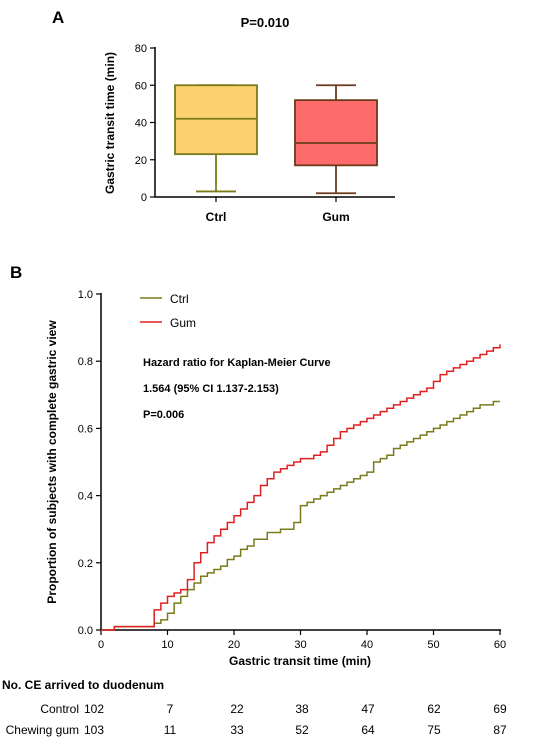  What do you see at coordinates (85, 497) in the screenshot?
I see `y-tick-label: 0.4` at bounding box center [85, 497].